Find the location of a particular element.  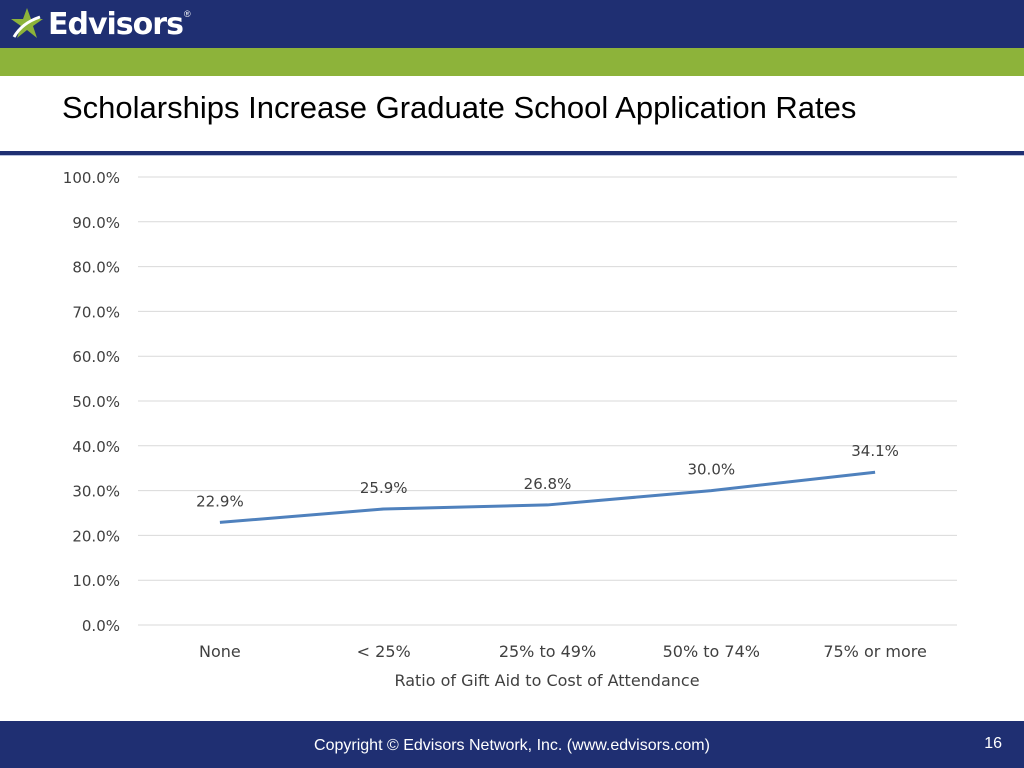

y-tick-label: 60.0% is located at coordinates (96, 357).